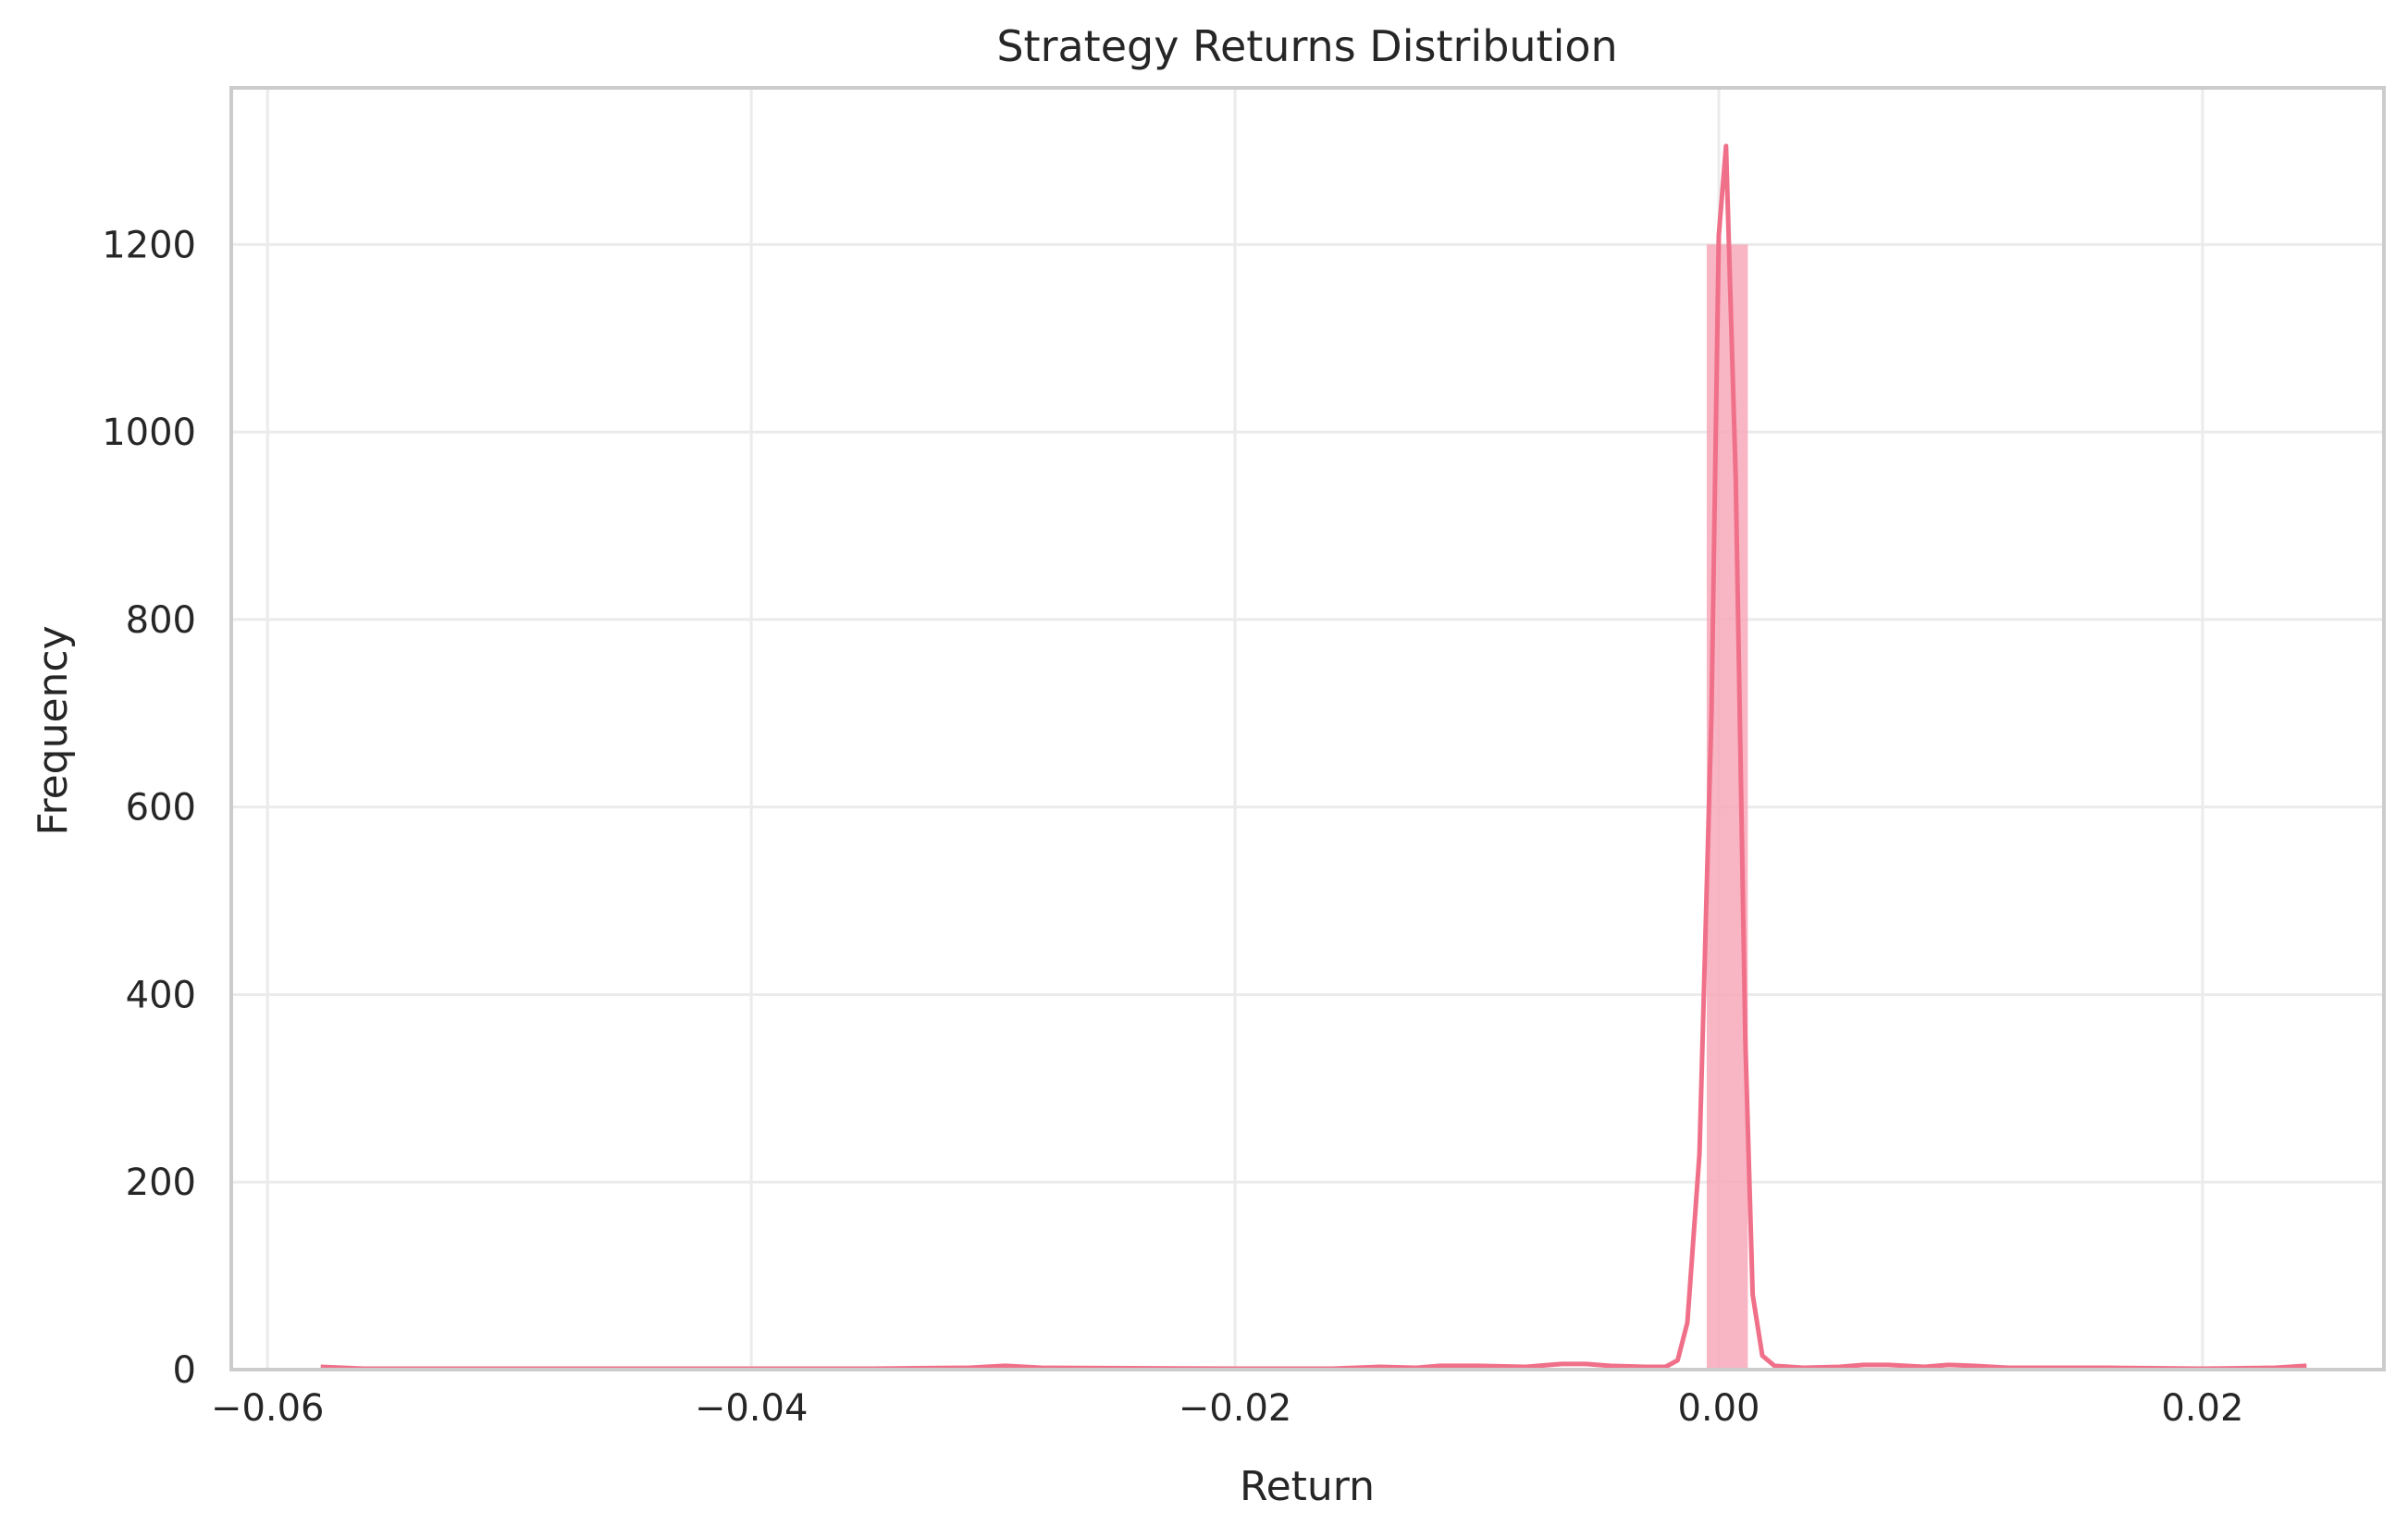 Image resolution: width=2408 pixels, height=1537 pixels. Describe the element at coordinates (1235, 1408) in the screenshot. I see `x-tick-label: −0.02` at that location.